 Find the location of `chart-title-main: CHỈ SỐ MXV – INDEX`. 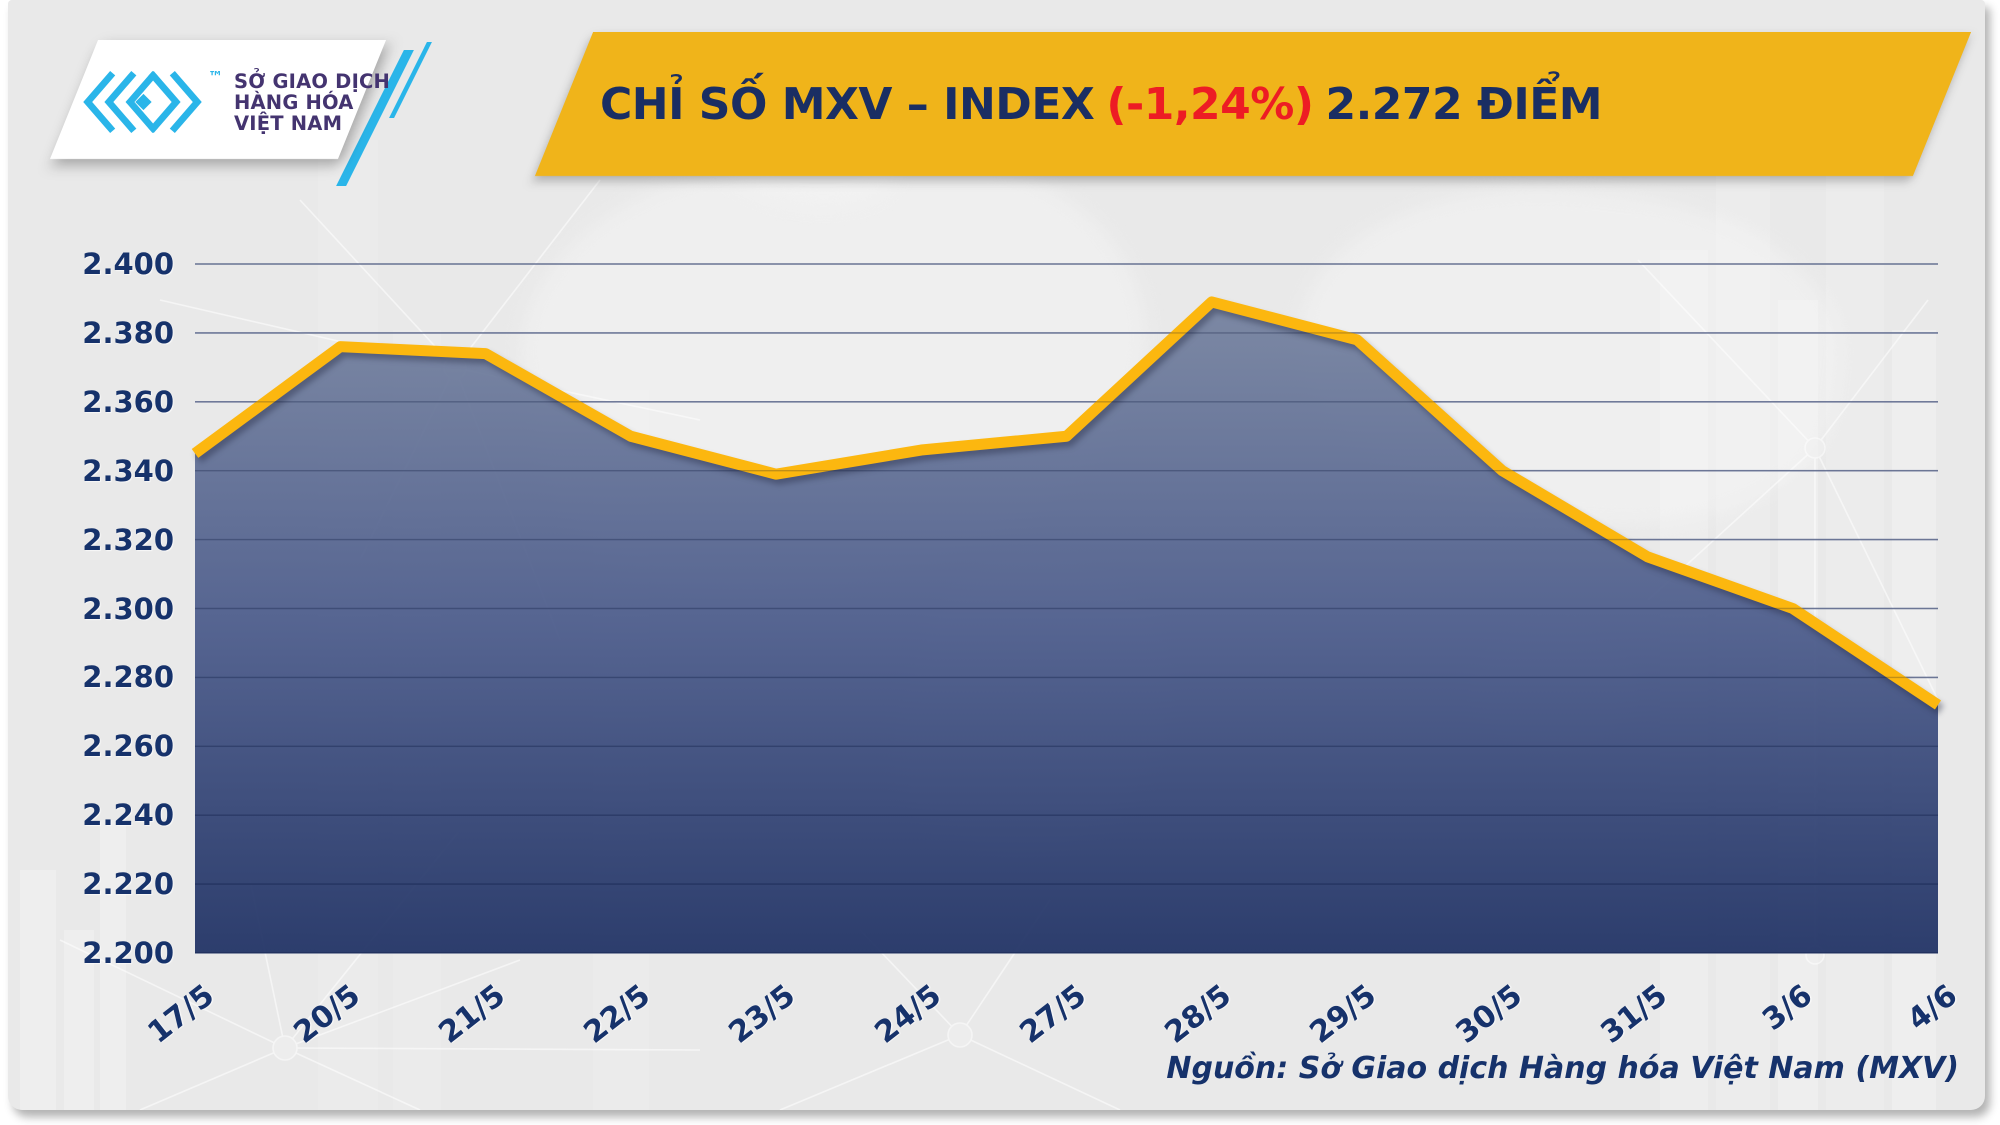

chart-title-main: CHỈ SỐ MXV – INDEX is located at coordinates (847, 104).